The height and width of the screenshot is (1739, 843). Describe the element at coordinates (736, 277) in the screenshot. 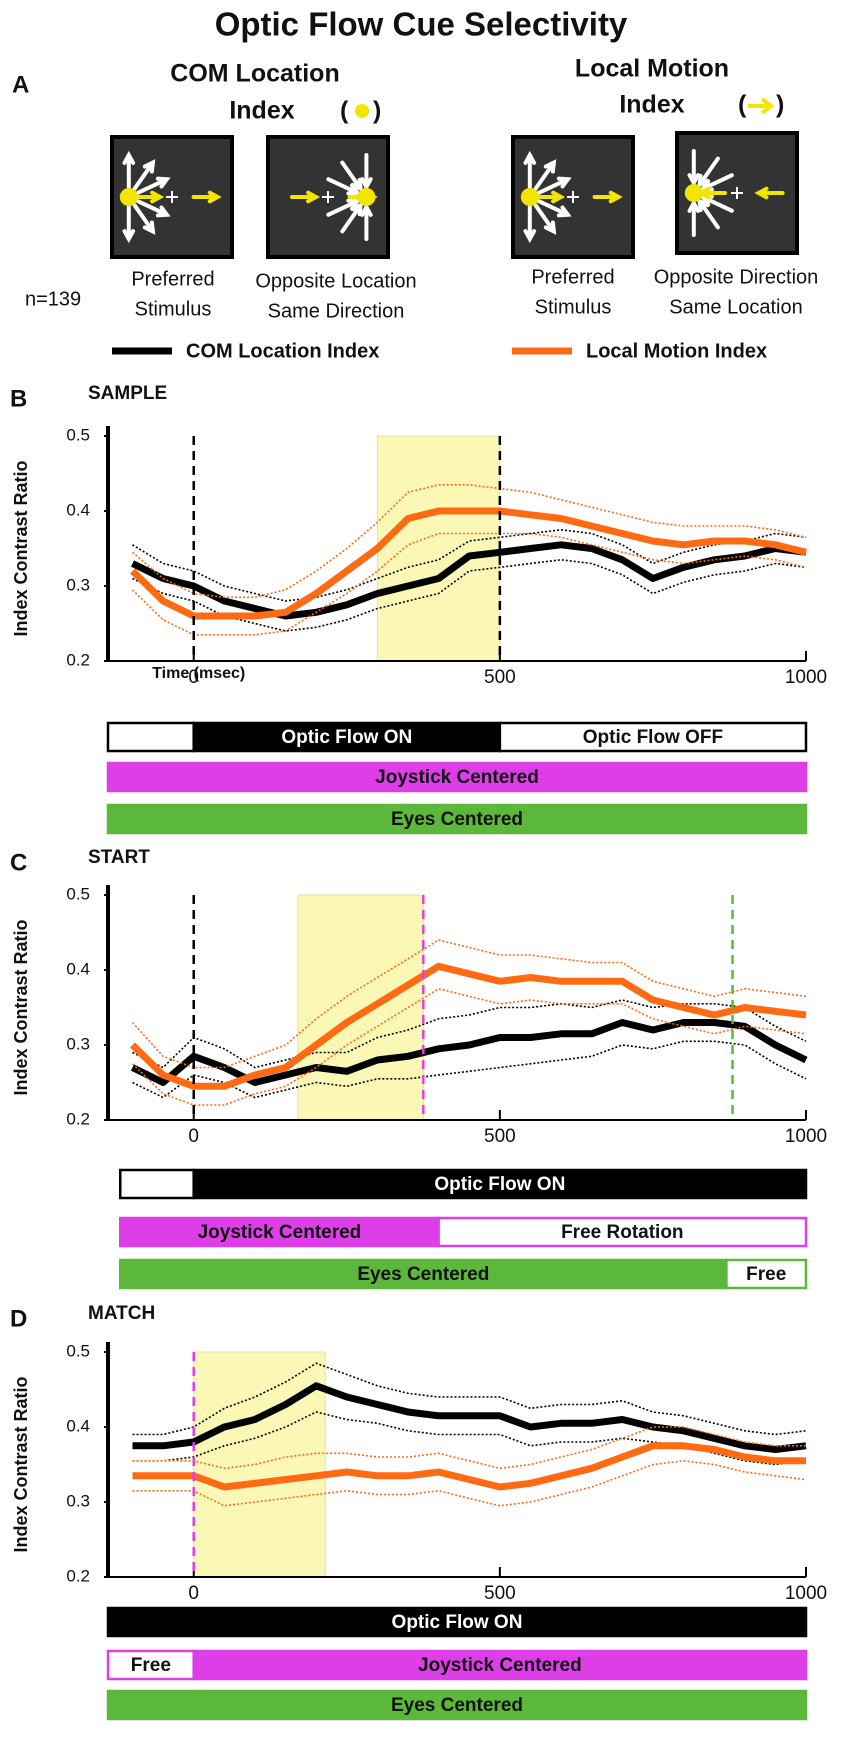

I see `icon-caption: Opposite Direction` at that location.